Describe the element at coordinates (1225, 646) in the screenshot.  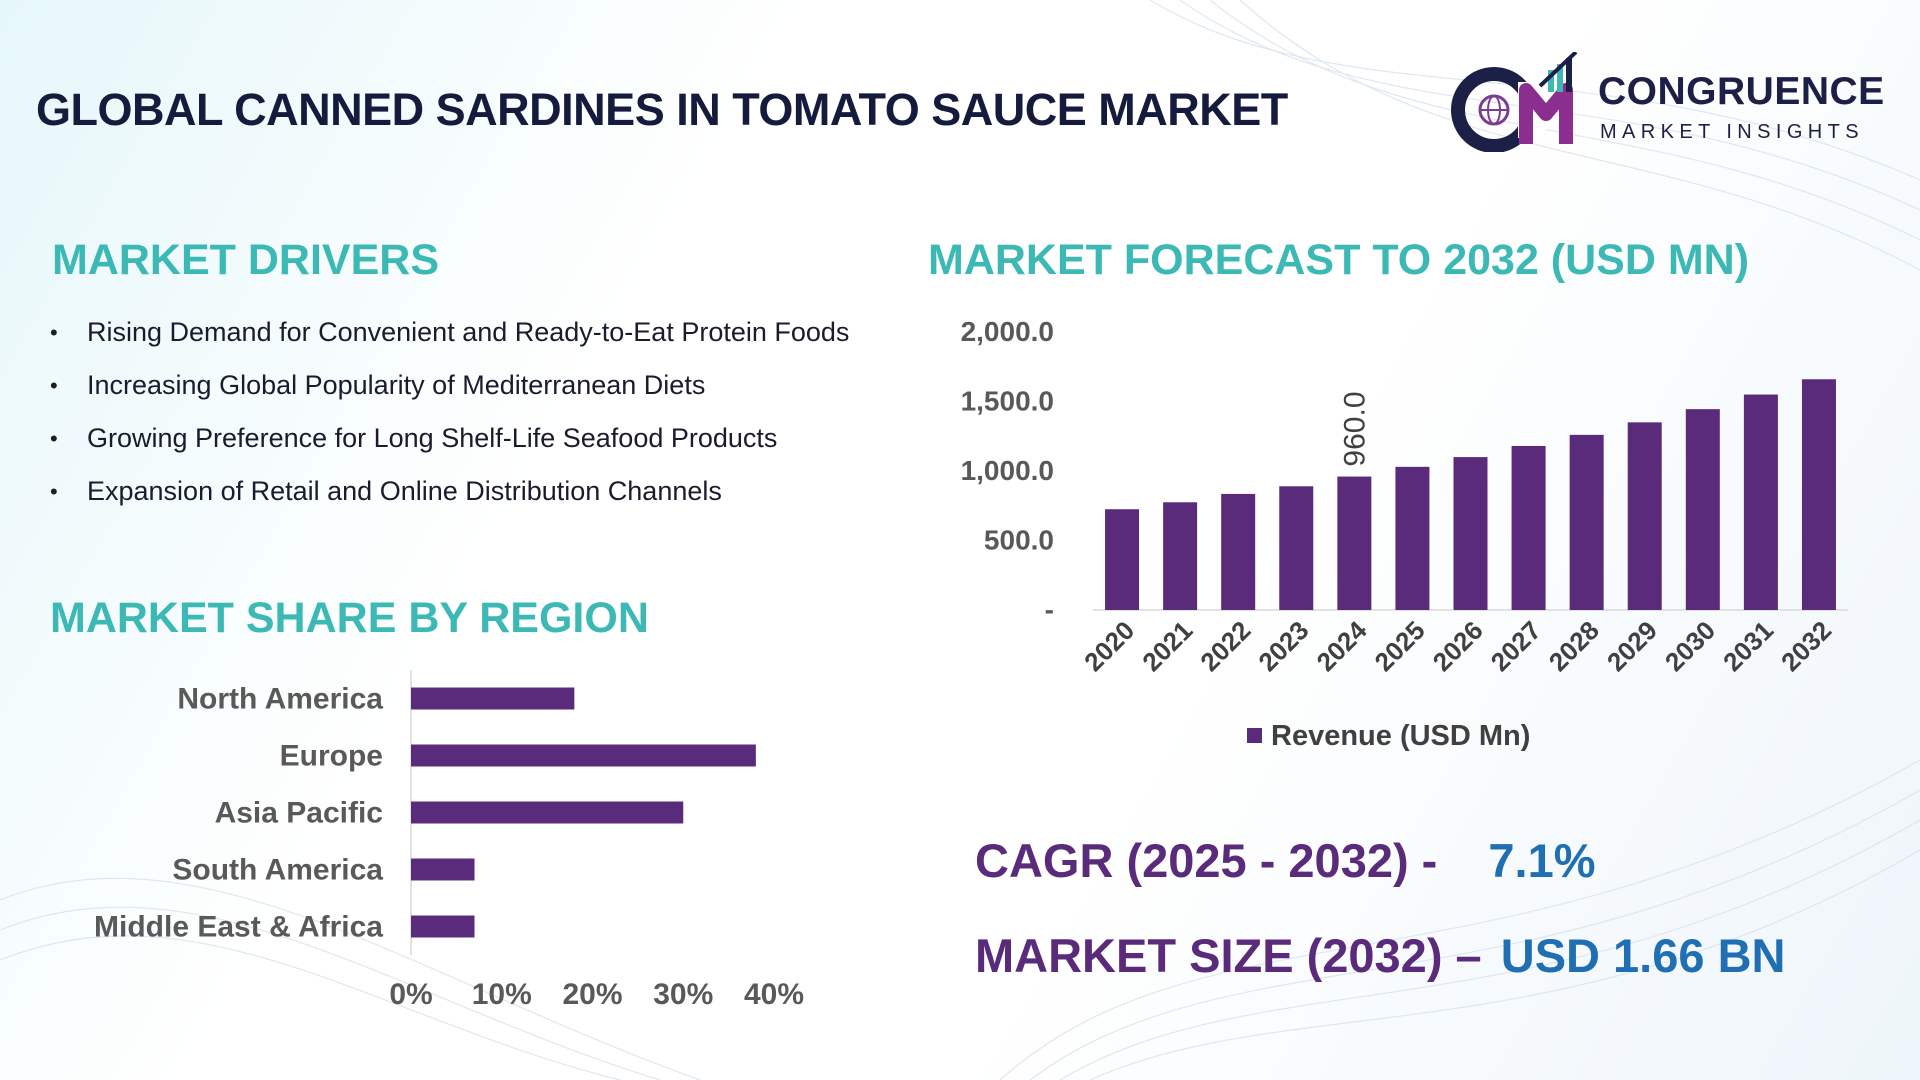
I see `x-tick-label: 2022` at that location.